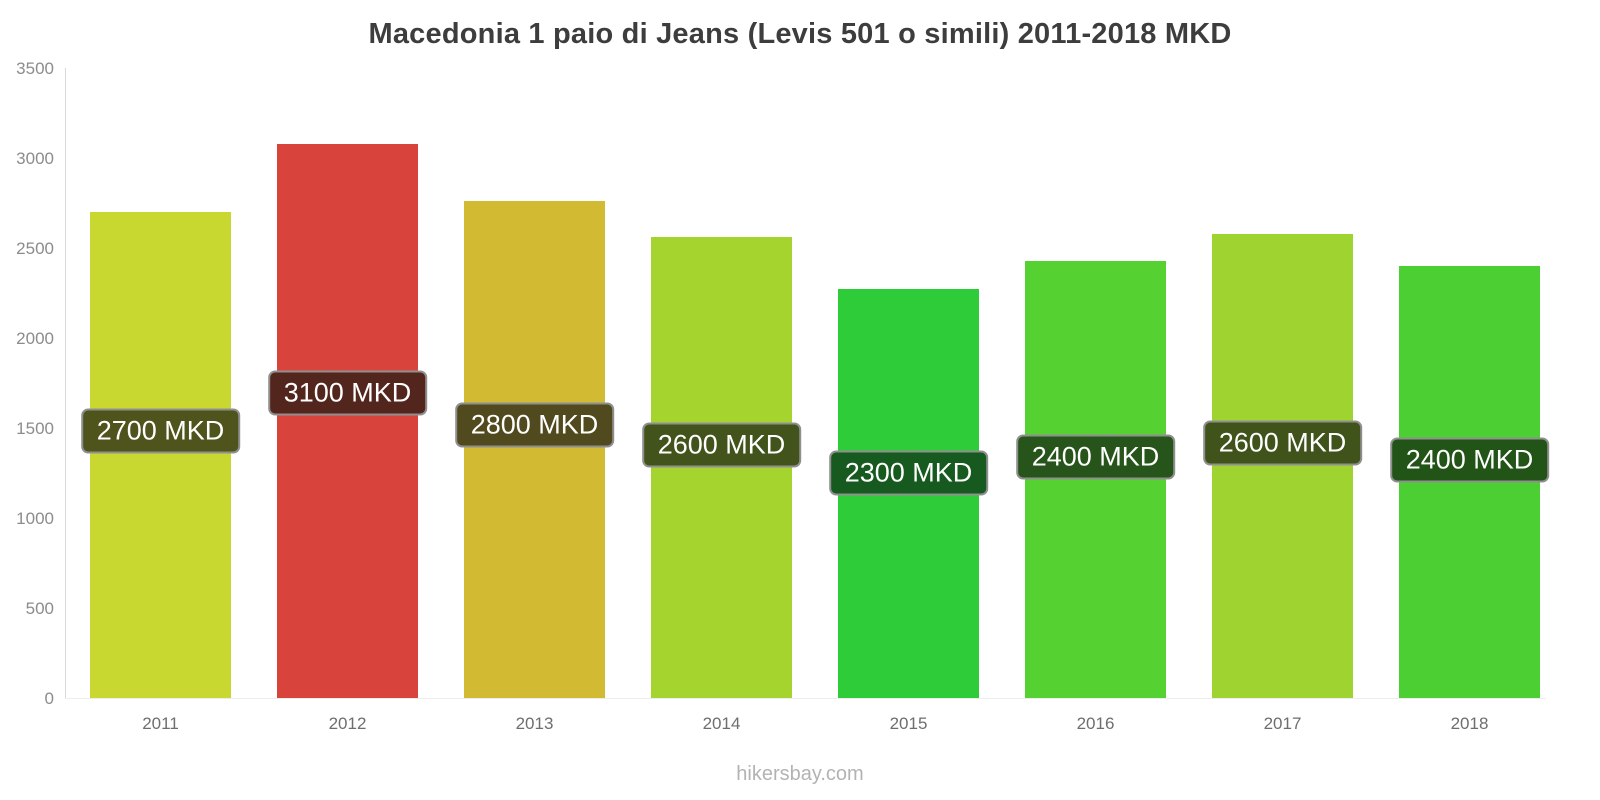 This screenshot has width=1600, height=800. What do you see at coordinates (347, 723) in the screenshot?
I see `x-axis-tick-label-2012: 2012` at bounding box center [347, 723].